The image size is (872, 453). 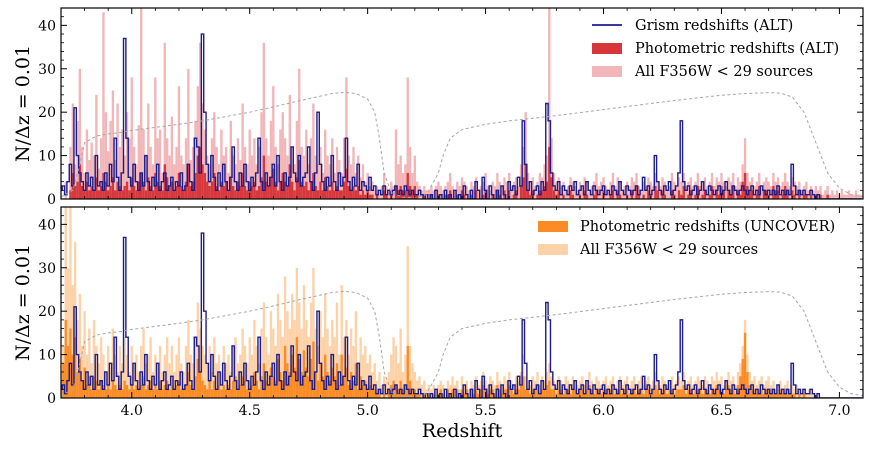 What do you see at coordinates (47, 312) in the screenshot?
I see `y-tick-label: 20` at bounding box center [47, 312].